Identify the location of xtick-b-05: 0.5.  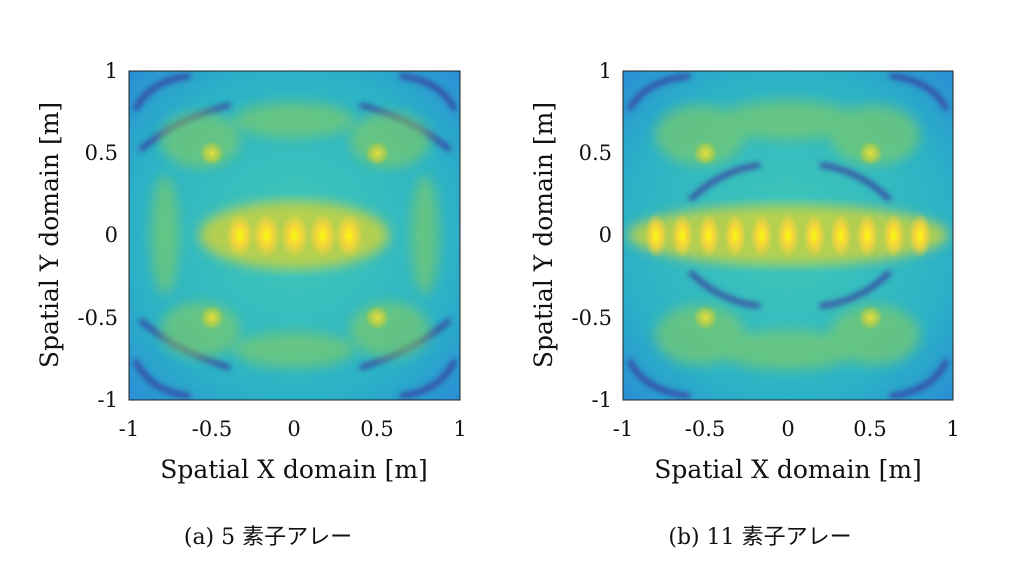
(869, 429).